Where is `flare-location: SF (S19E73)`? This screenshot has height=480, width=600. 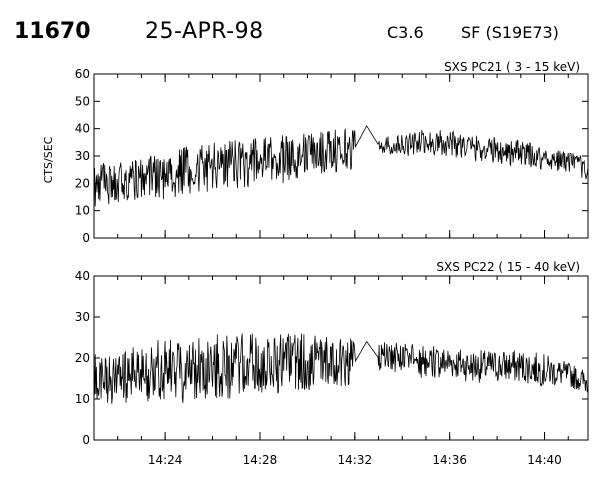
flare-location: SF (S19E73) is located at coordinates (510, 32).